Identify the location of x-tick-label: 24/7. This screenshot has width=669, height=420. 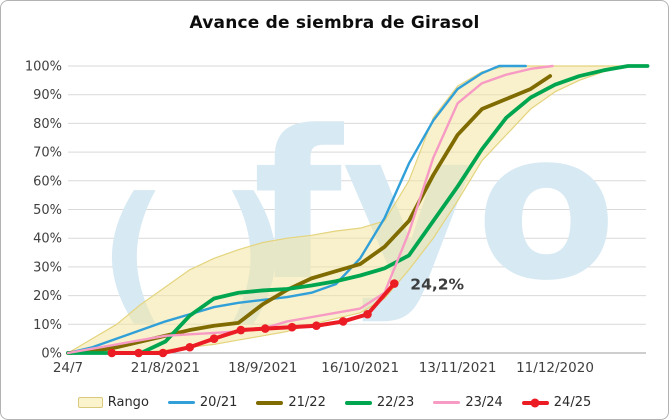
(68, 368).